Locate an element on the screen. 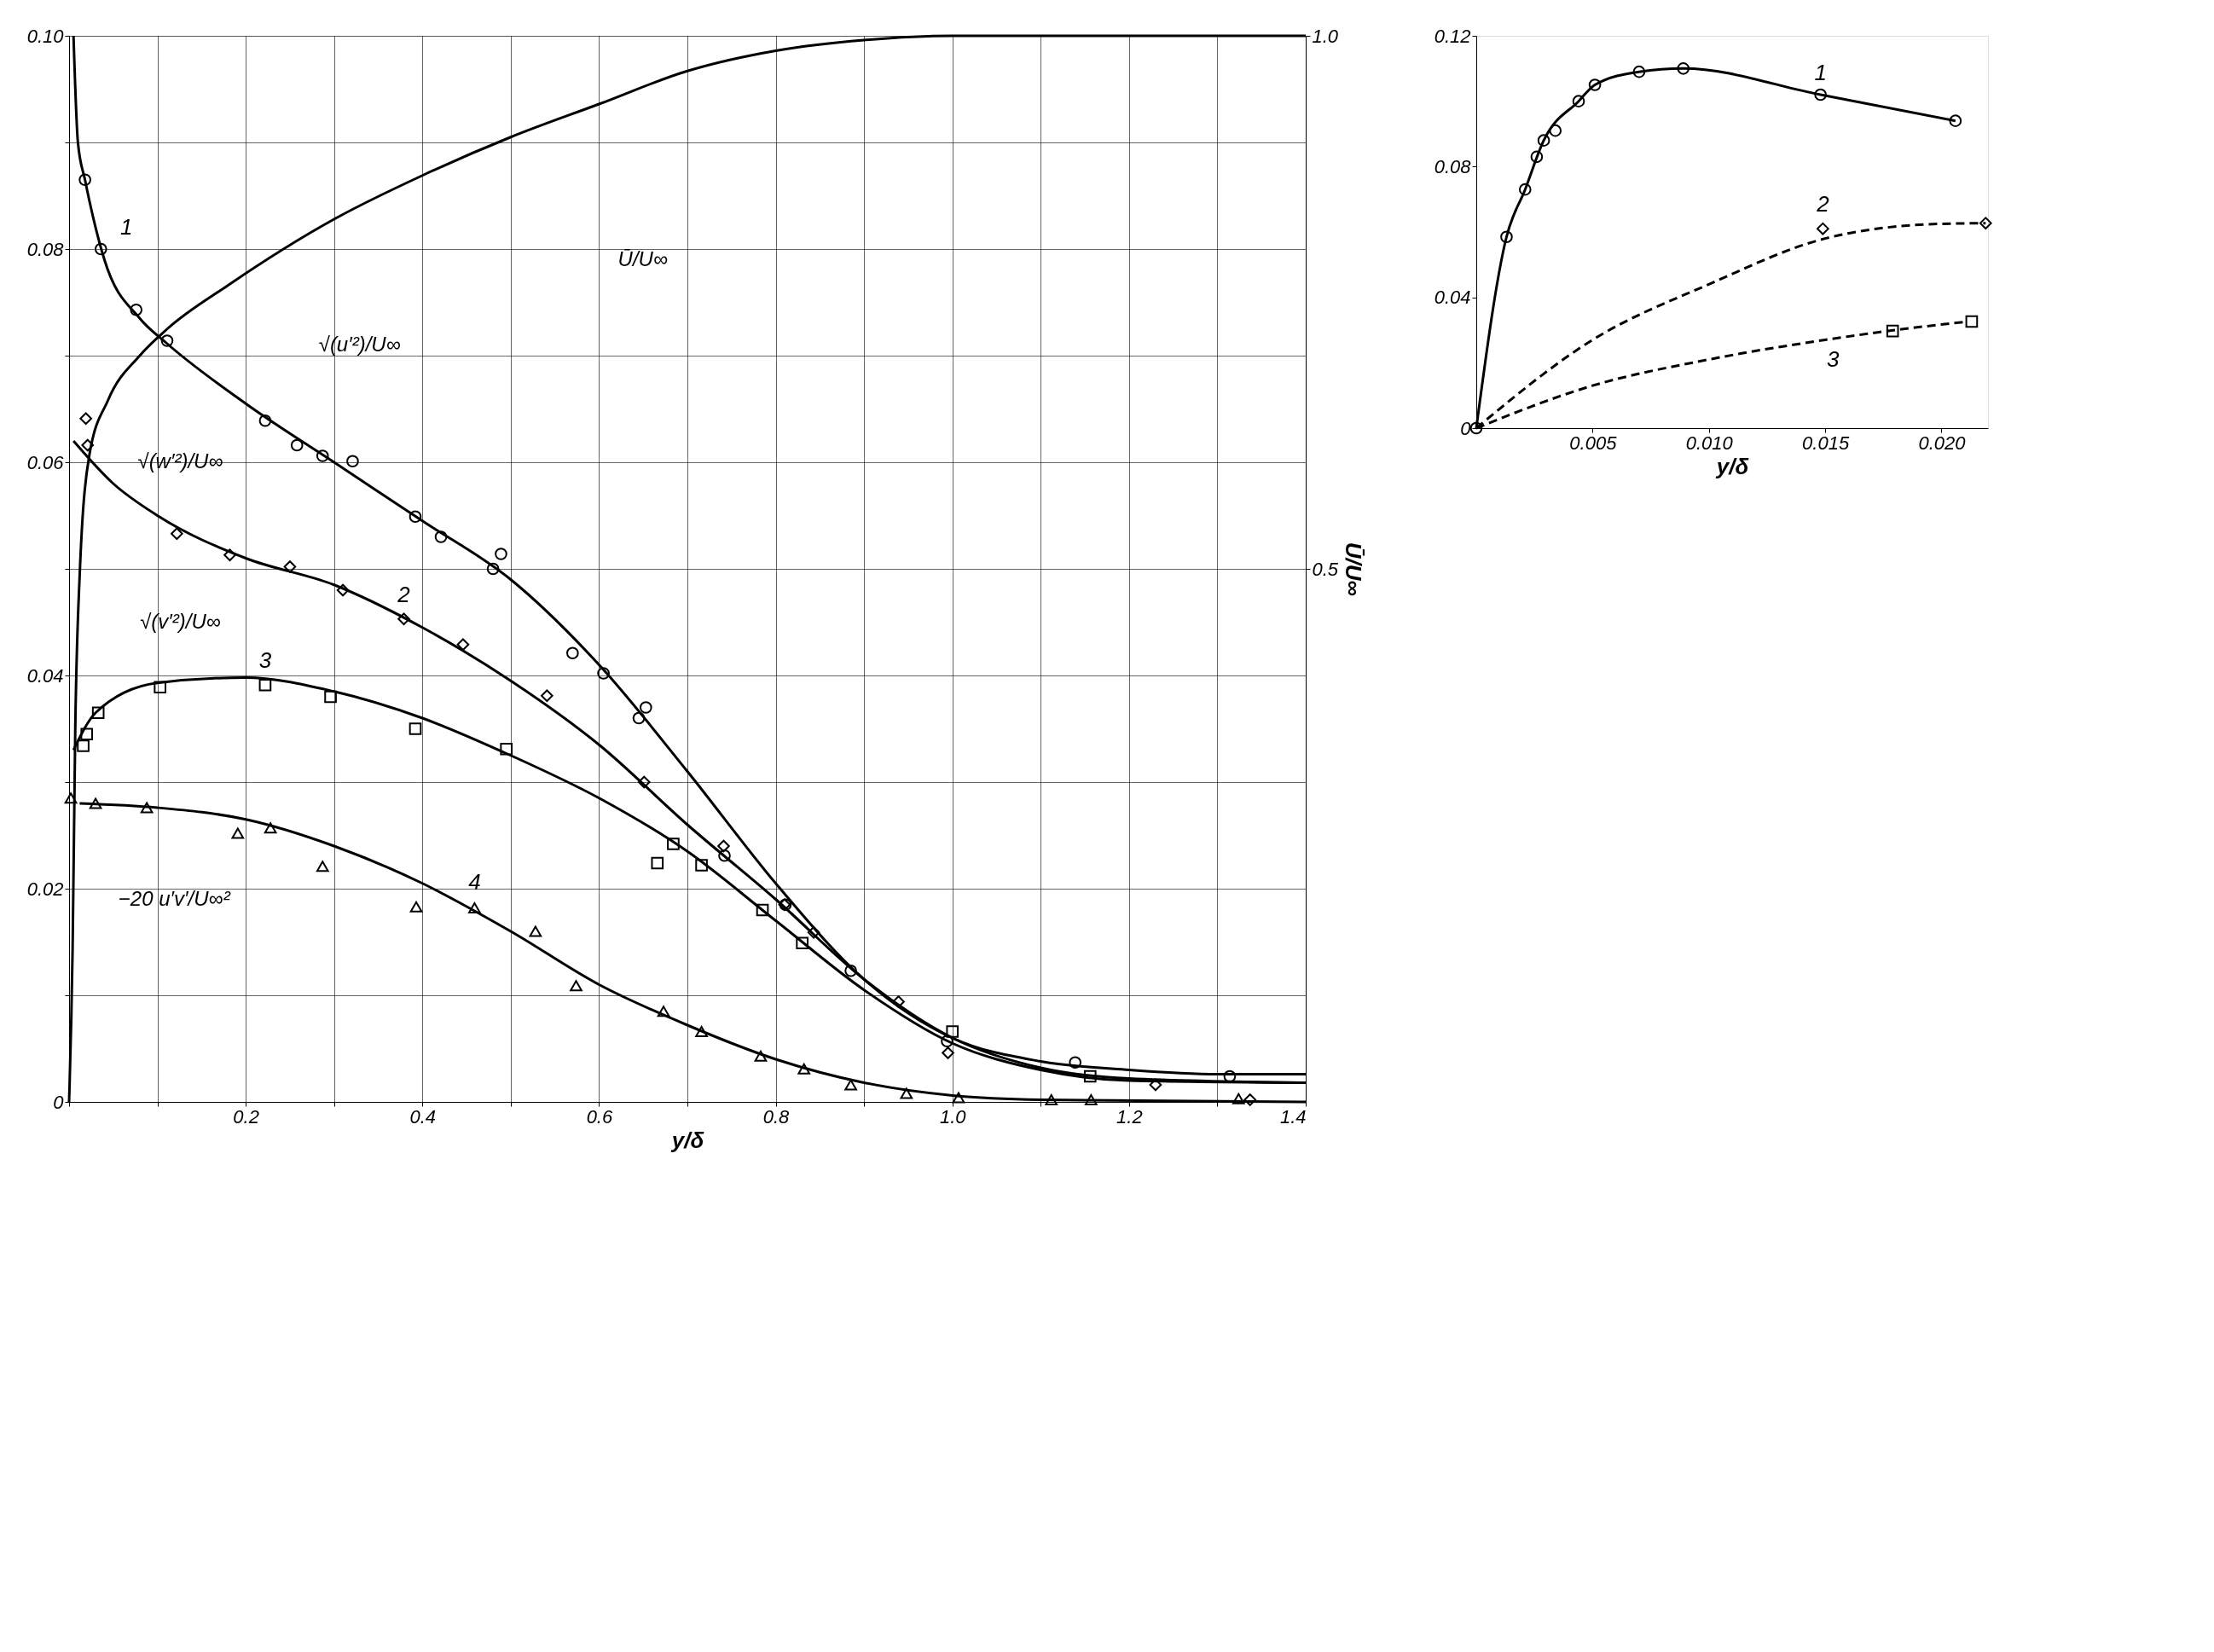  x-tick-label: 1.2 is located at coordinates (1129, 1116).